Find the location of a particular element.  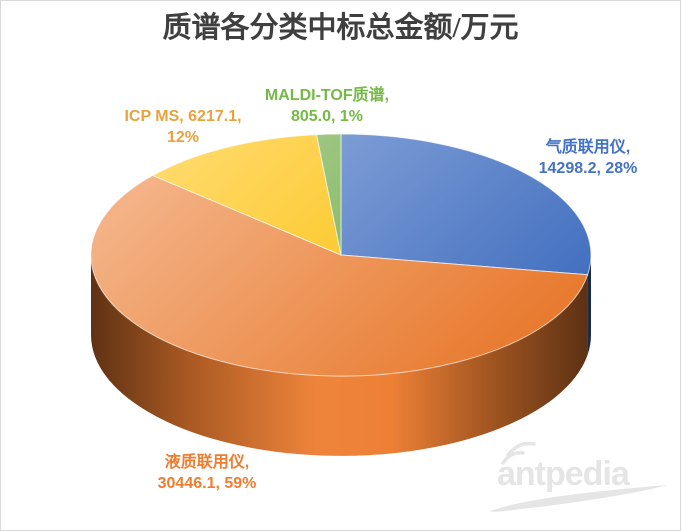

chart-title: 质谱各分类中标总金额/万元 is located at coordinates (340, 28).